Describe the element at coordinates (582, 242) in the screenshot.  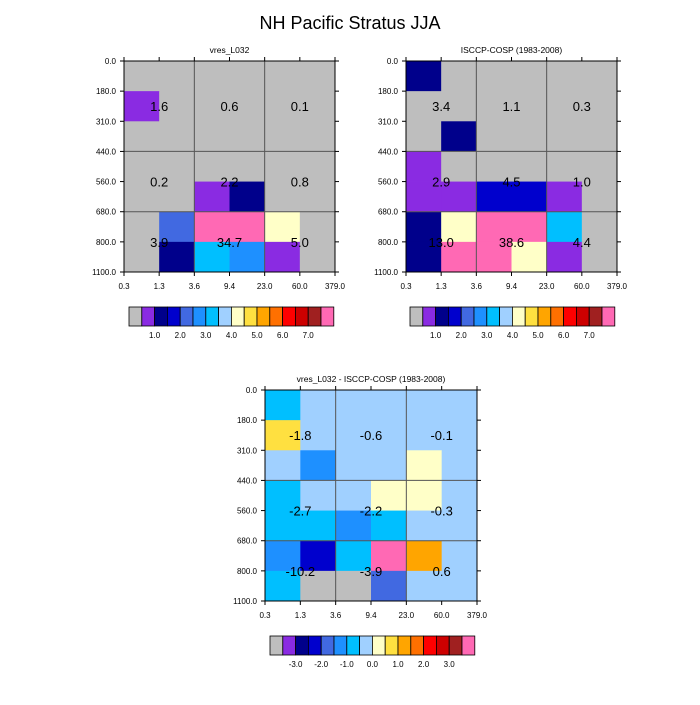
I see `block-value-label: 4.4` at that location.